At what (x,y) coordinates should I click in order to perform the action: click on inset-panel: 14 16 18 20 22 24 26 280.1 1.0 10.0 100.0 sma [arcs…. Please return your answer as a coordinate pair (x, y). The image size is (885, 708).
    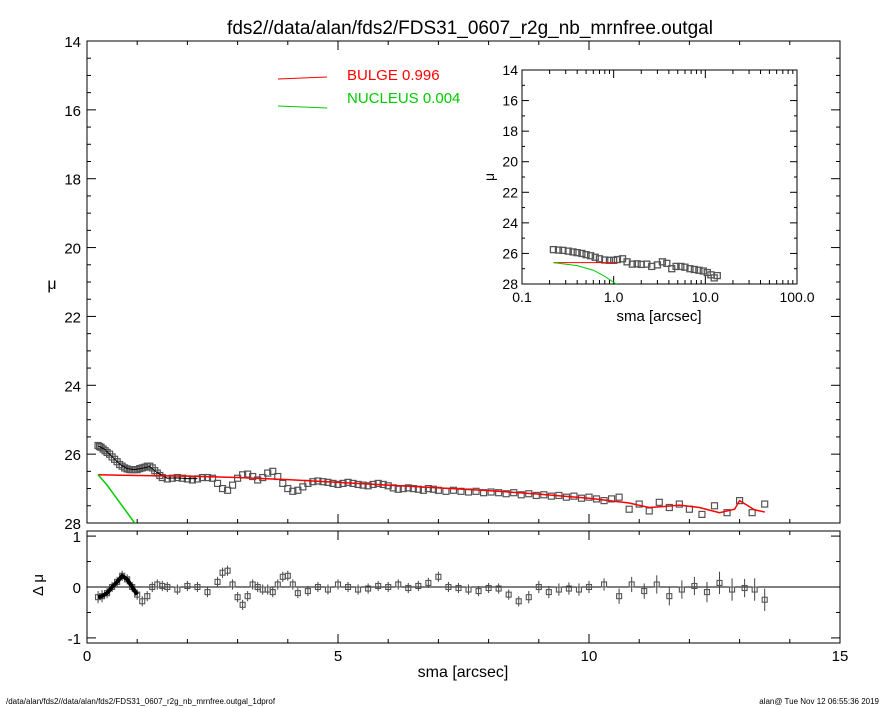
    Looking at the image, I should click on (648, 193).